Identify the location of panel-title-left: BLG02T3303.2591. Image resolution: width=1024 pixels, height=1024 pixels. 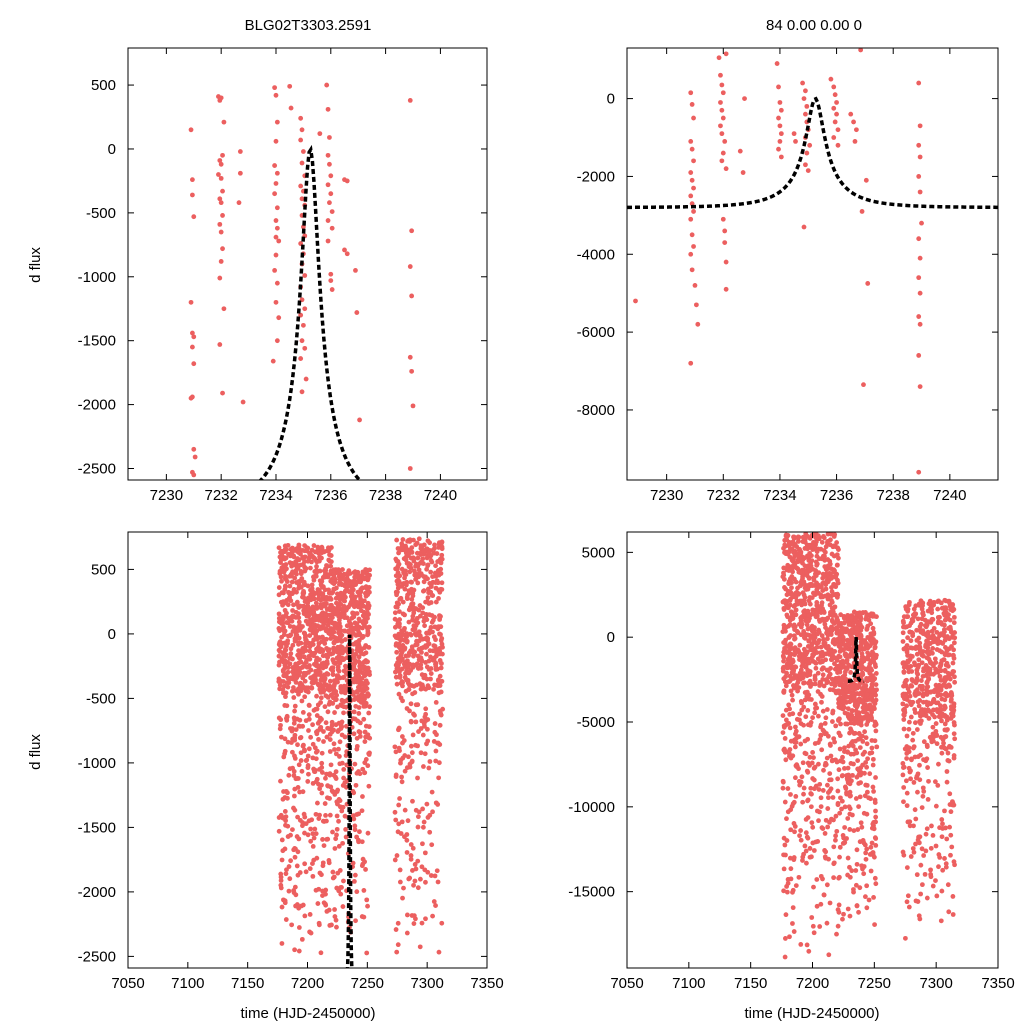
(308, 25).